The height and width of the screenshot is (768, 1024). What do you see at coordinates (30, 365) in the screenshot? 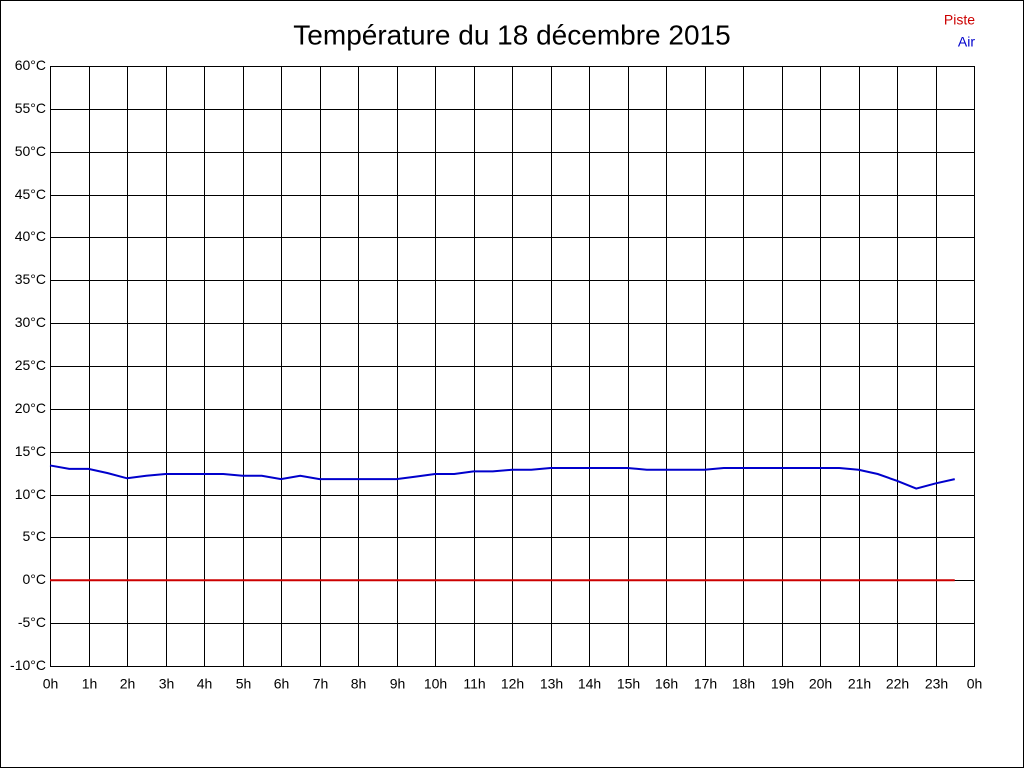
I see `y-tick-label: 25°C` at bounding box center [30, 365].